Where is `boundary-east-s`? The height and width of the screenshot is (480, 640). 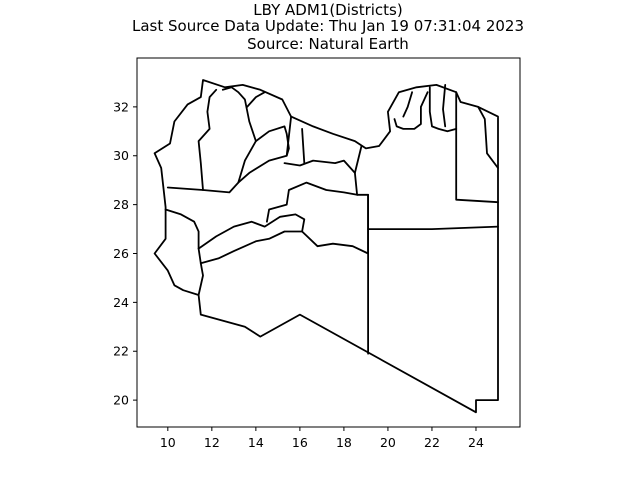 boundary-east-s is located at coordinates (488, 137).